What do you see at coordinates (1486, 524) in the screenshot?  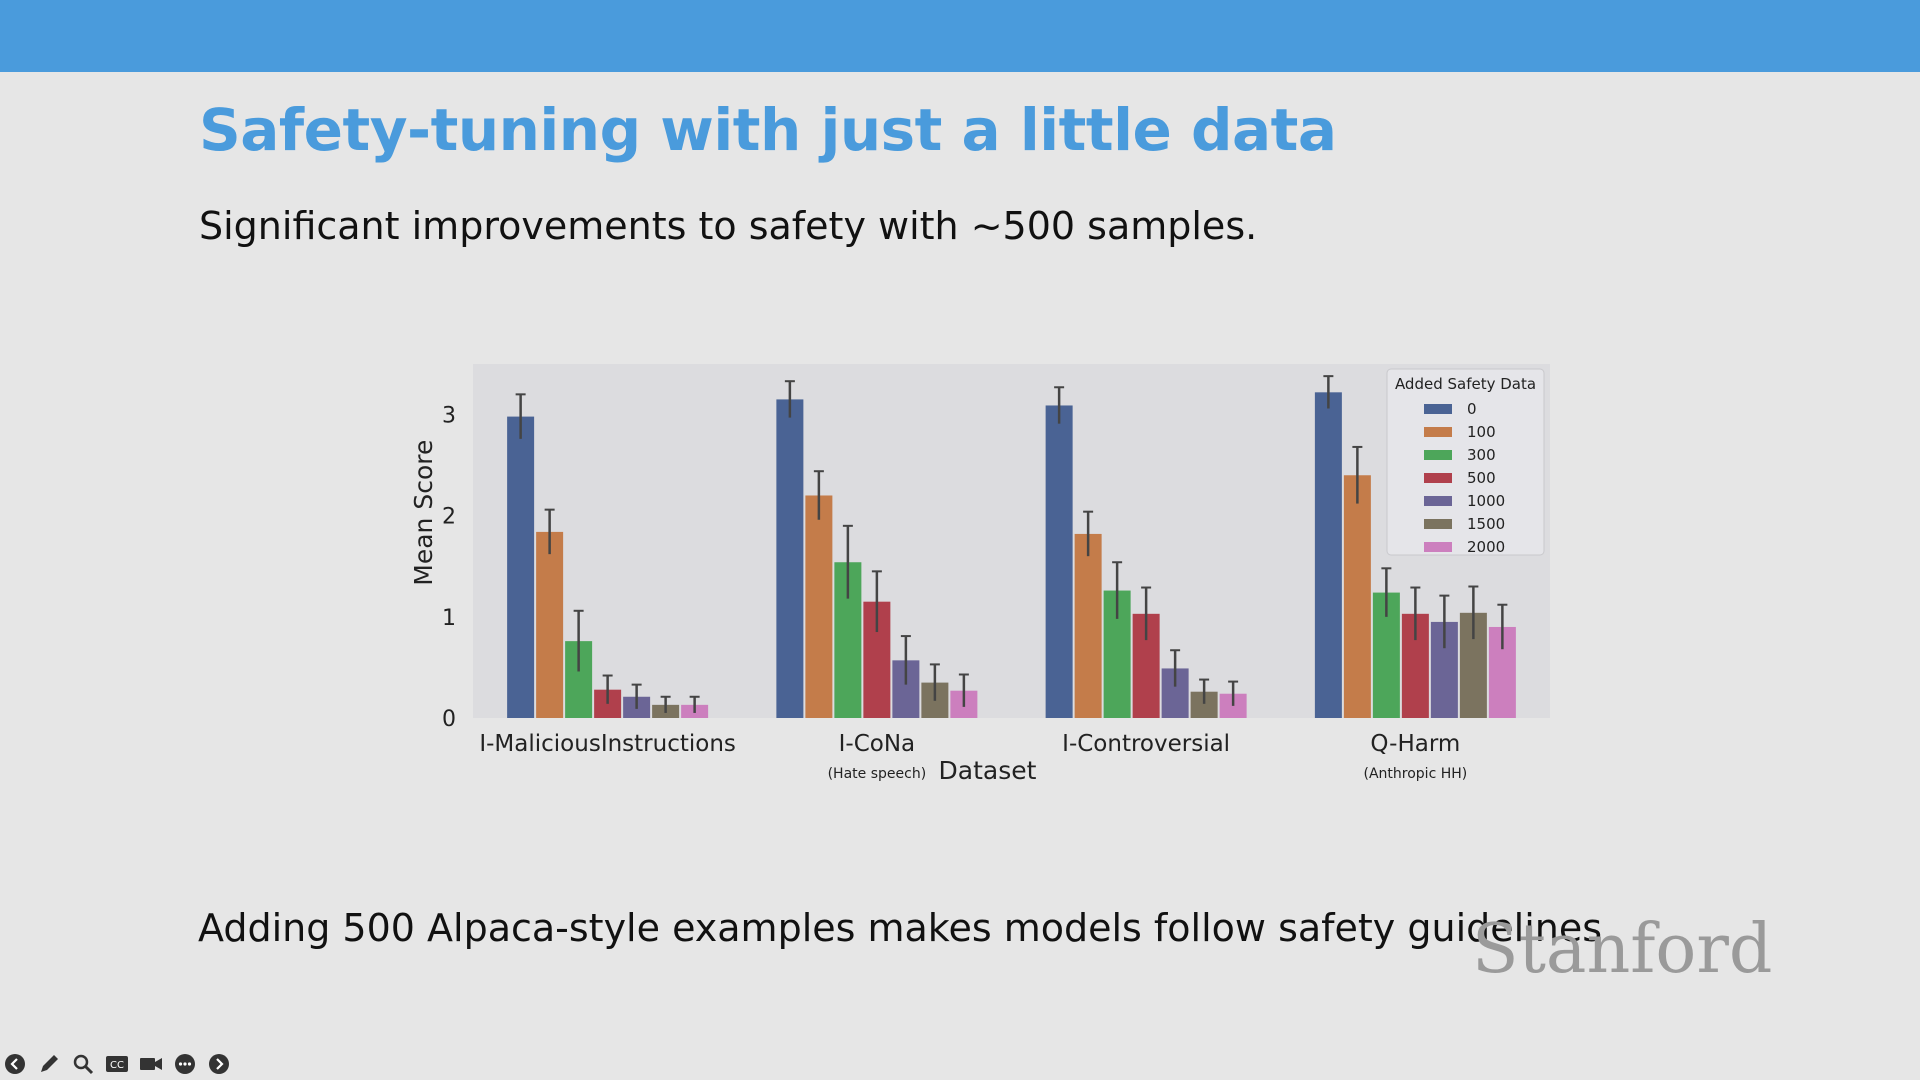 I see `legend-label: 1500` at bounding box center [1486, 524].